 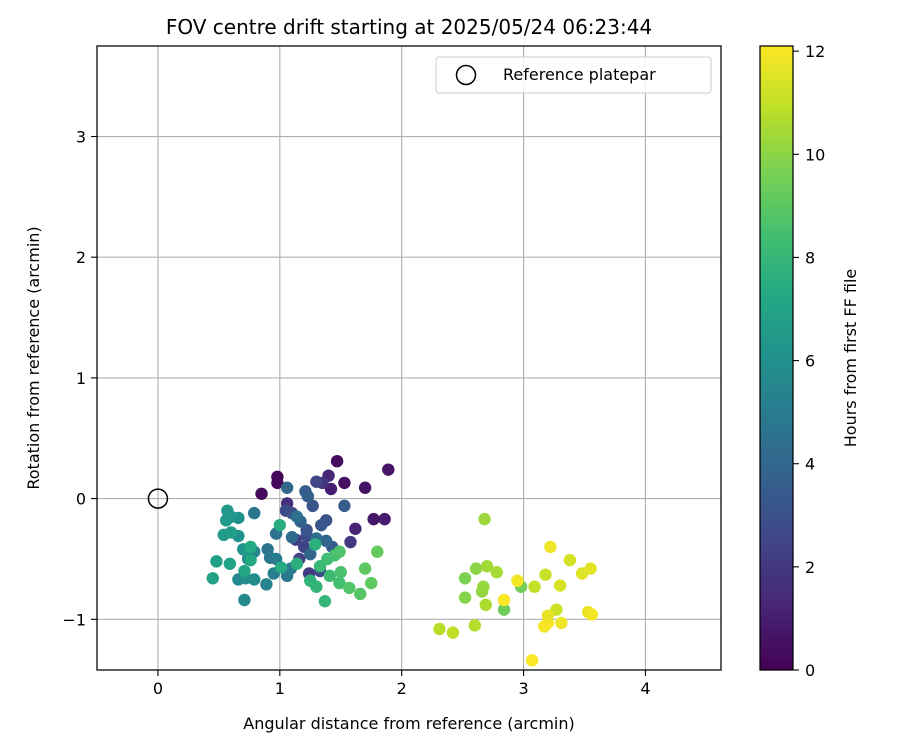 I want to click on reference-platepar-marker, so click(x=158, y=498).